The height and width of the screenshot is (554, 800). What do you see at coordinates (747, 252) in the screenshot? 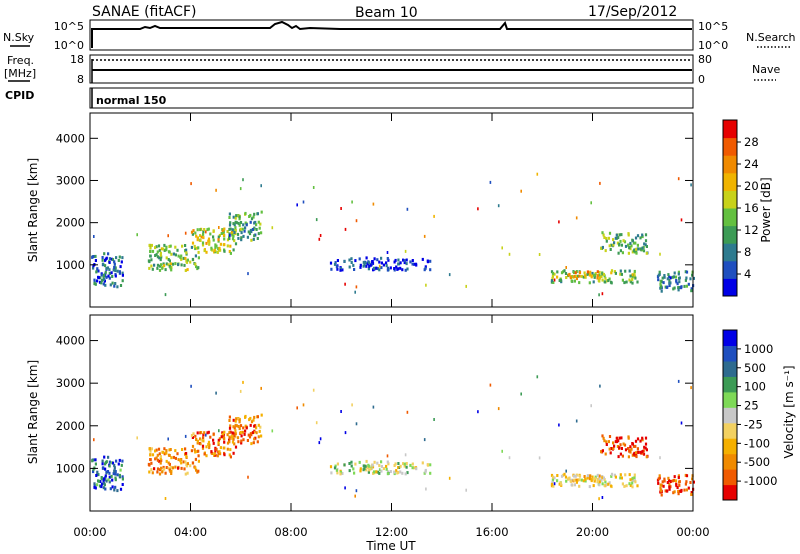
I see `power-colorbar-tick-label: 8` at bounding box center [747, 252].